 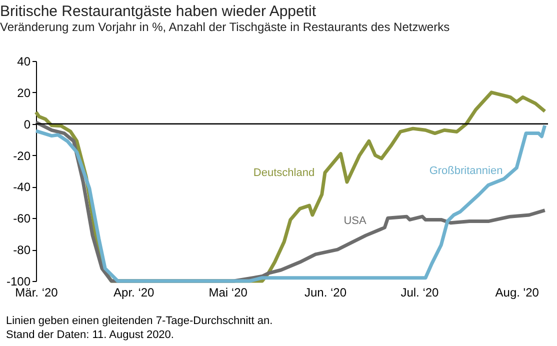 What do you see at coordinates (18, 281) in the screenshot?
I see `y-tick-label: -100` at bounding box center [18, 281].